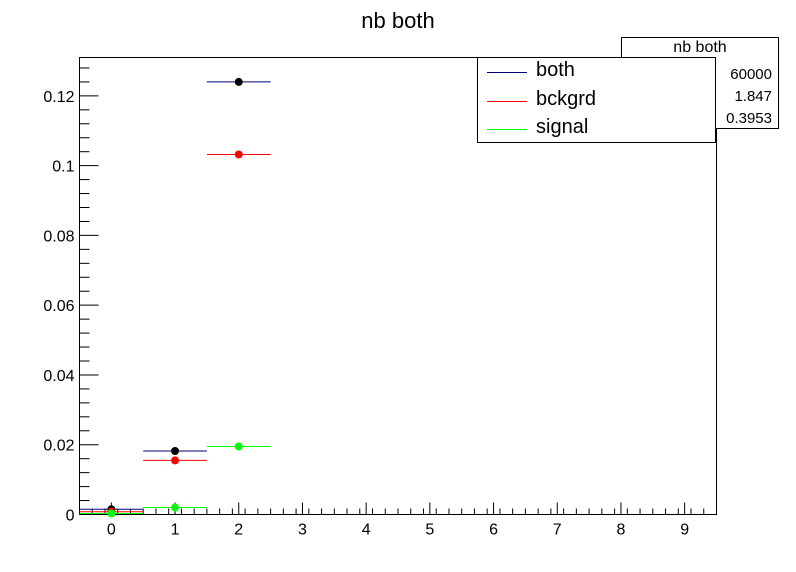 This screenshot has height=572, width=796. What do you see at coordinates (507, 72) in the screenshot?
I see `legend-line-both` at bounding box center [507, 72].